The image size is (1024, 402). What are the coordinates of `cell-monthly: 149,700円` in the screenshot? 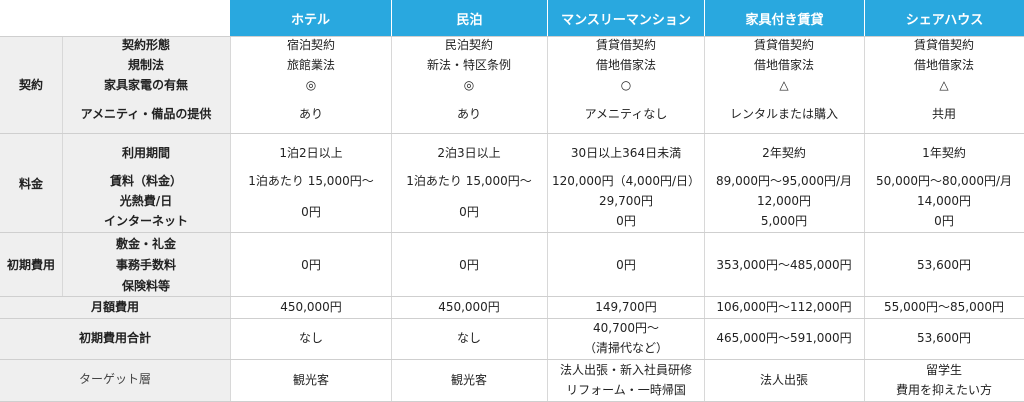 It's located at (626, 307).